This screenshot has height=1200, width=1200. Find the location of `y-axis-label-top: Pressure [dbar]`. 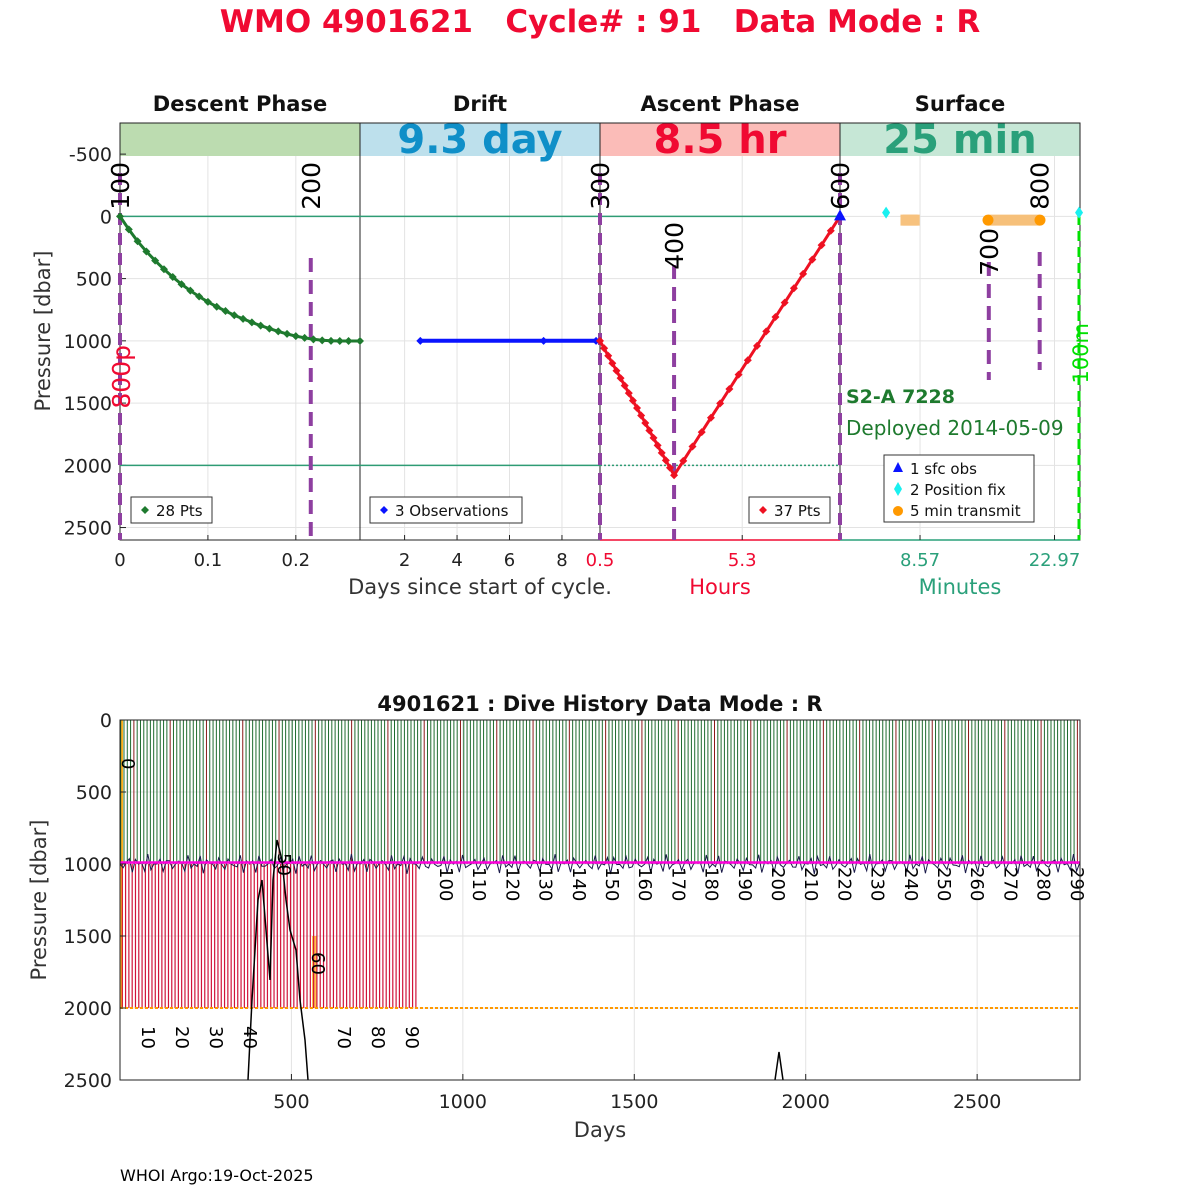

y-axis-label-top: Pressure [dbar] is located at coordinates (43, 331).